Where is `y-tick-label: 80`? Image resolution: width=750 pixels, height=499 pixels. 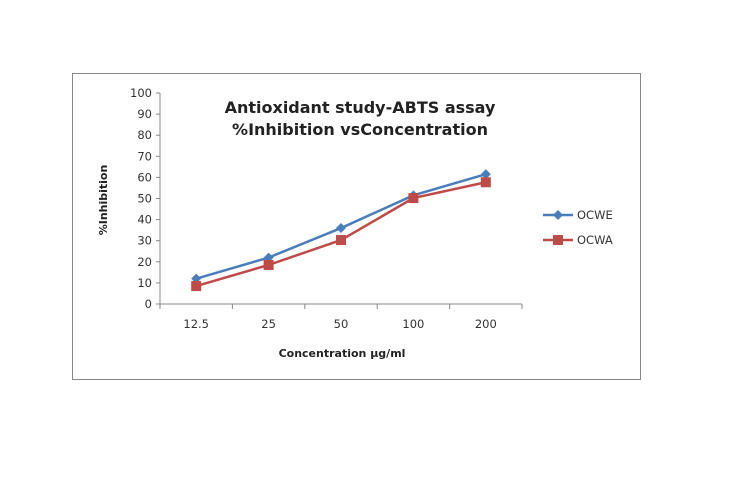 y-tick-label: 80 is located at coordinates (144, 135).